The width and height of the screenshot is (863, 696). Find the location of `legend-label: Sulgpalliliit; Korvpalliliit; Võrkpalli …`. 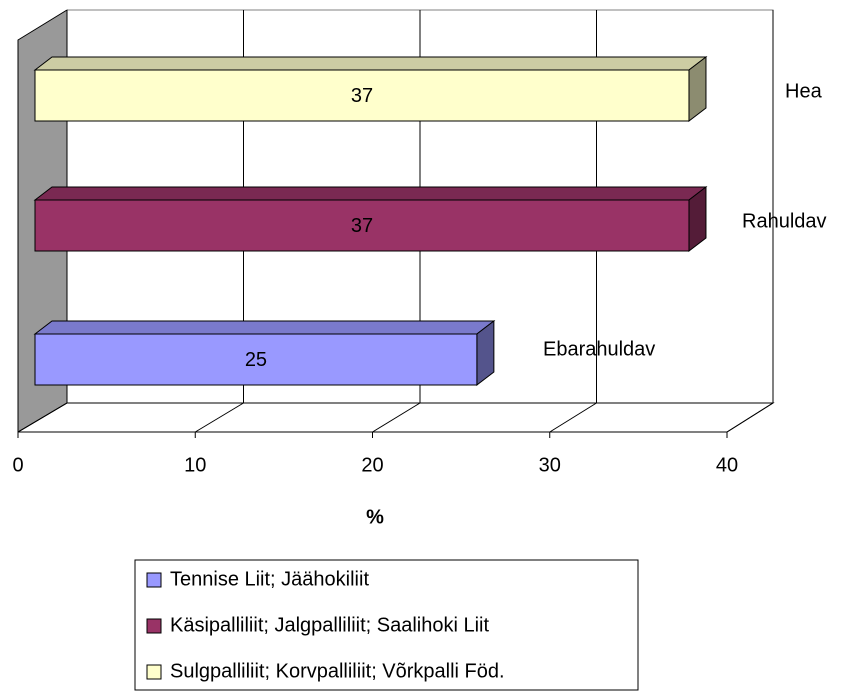

legend-label: Sulgpalliliit; Korvpalliliit; Võrkpalli … is located at coordinates (337, 671).